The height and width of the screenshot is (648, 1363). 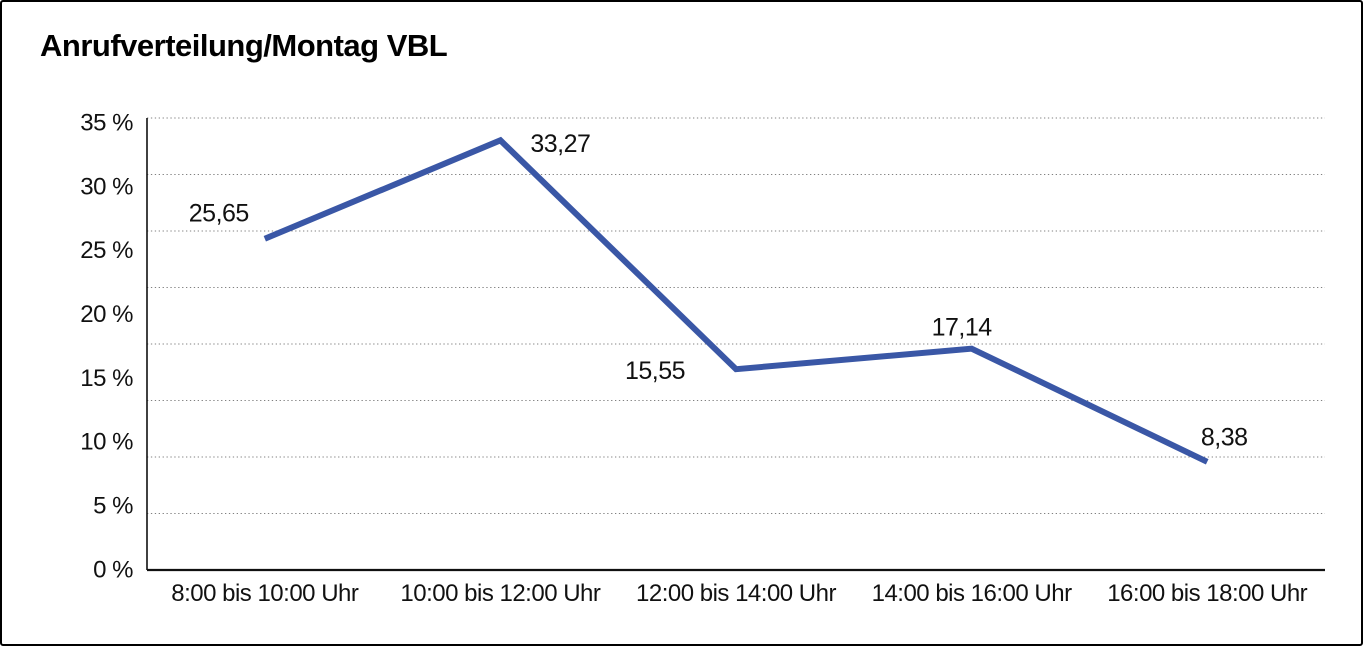 What do you see at coordinates (106, 250) in the screenshot?
I see `y-tick-label: 25 %` at bounding box center [106, 250].